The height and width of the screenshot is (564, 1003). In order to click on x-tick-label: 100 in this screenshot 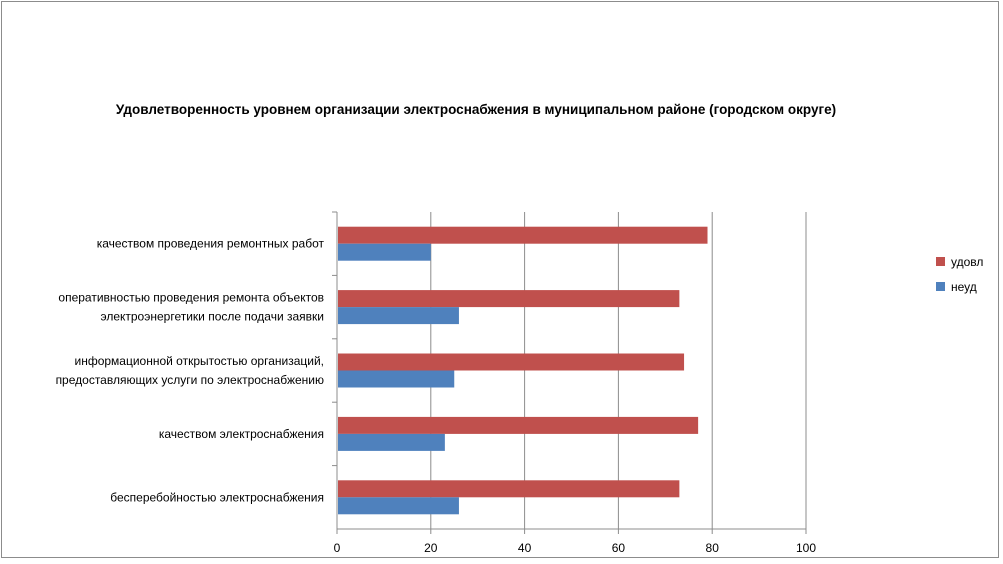, I will do `click(806, 548)`.